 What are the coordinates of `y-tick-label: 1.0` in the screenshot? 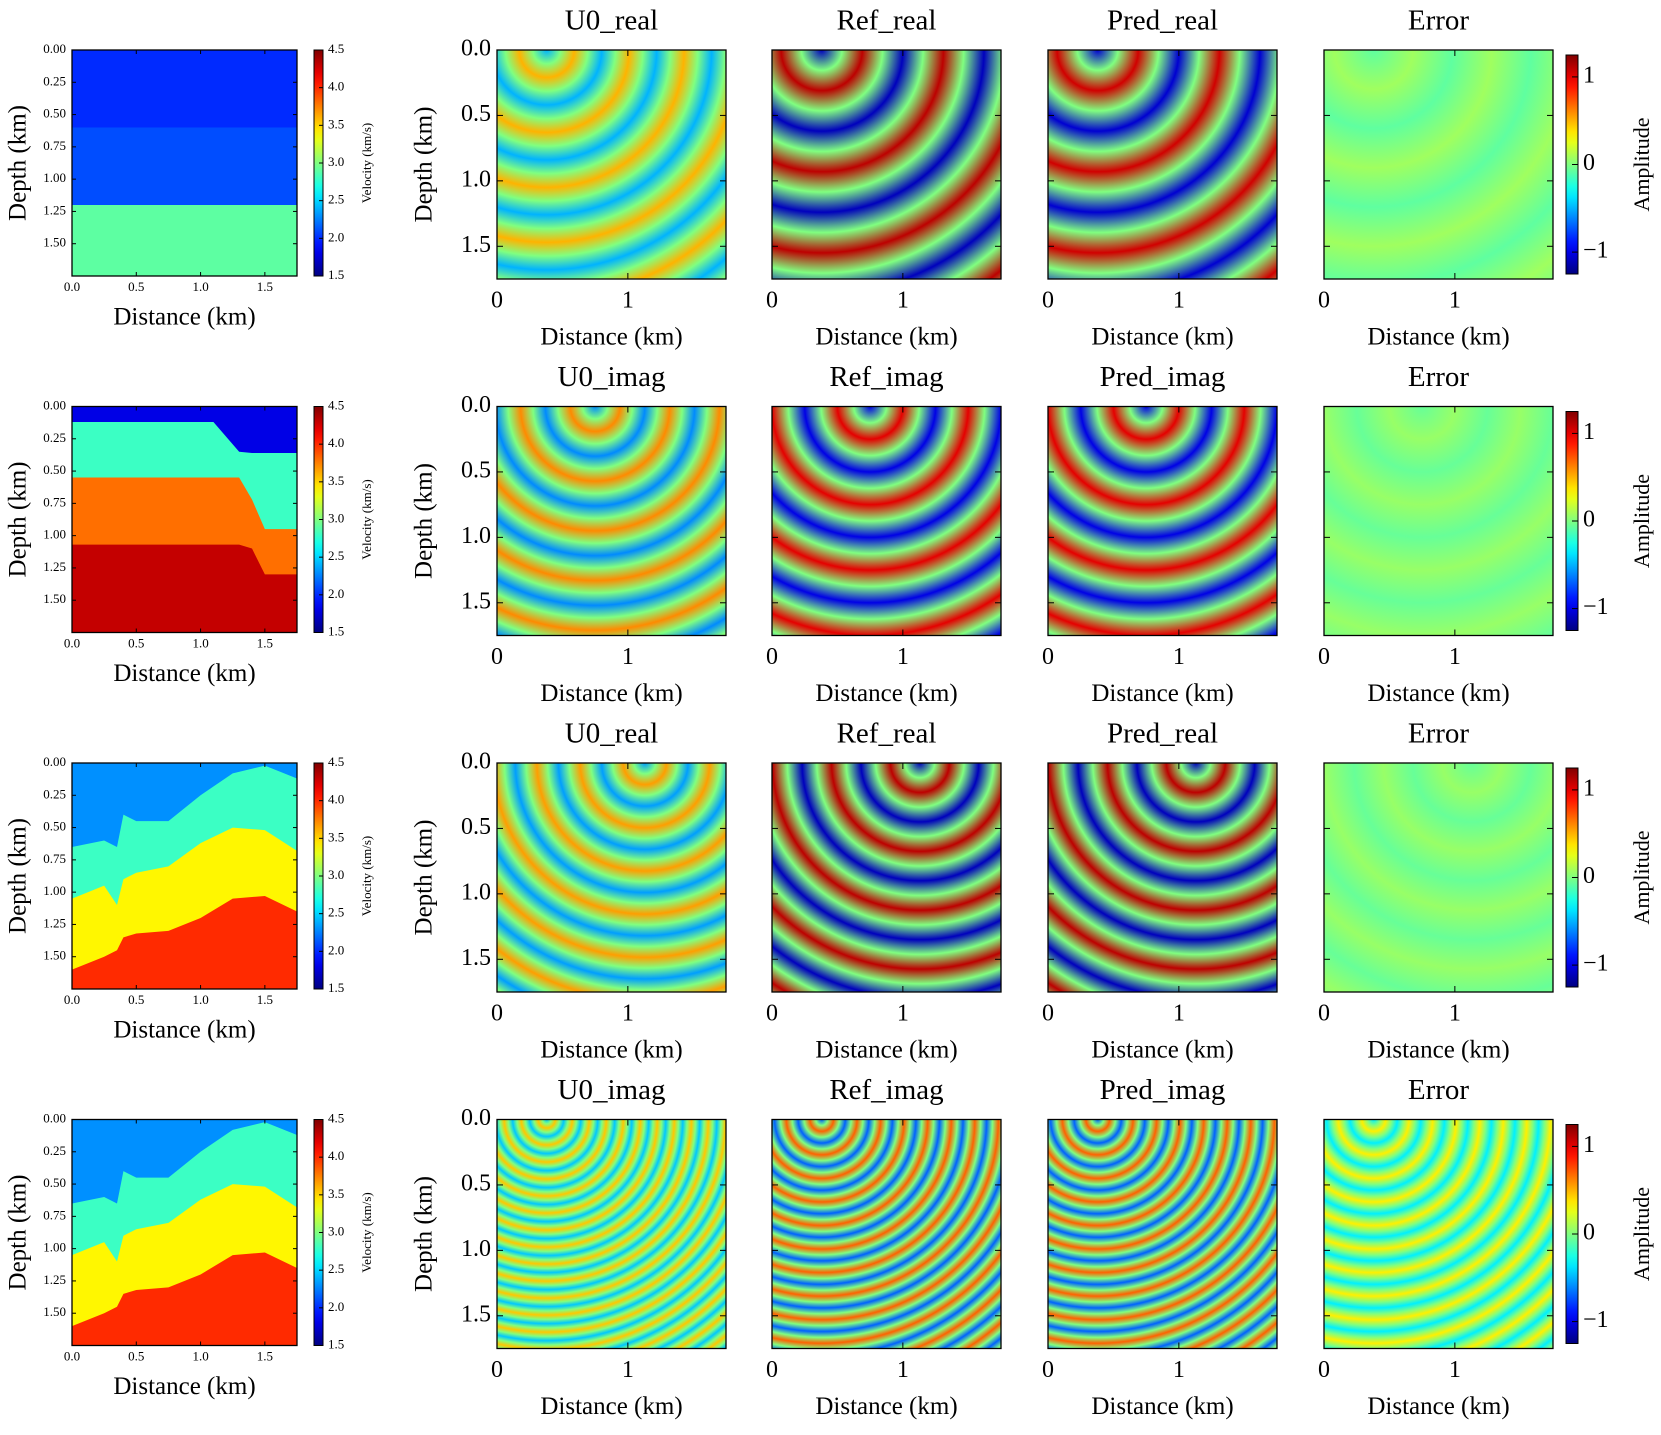 It's located at (476, 536).